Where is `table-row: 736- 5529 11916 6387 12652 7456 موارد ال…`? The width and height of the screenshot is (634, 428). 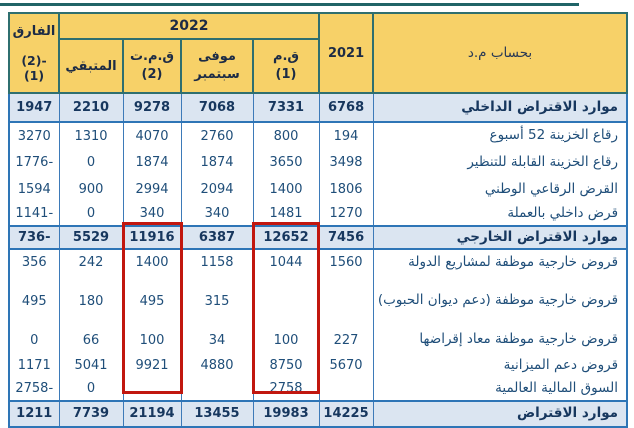 table-row: 736- 5529 11916 6387 12652 7456 موارد ال… is located at coordinates (318, 237).